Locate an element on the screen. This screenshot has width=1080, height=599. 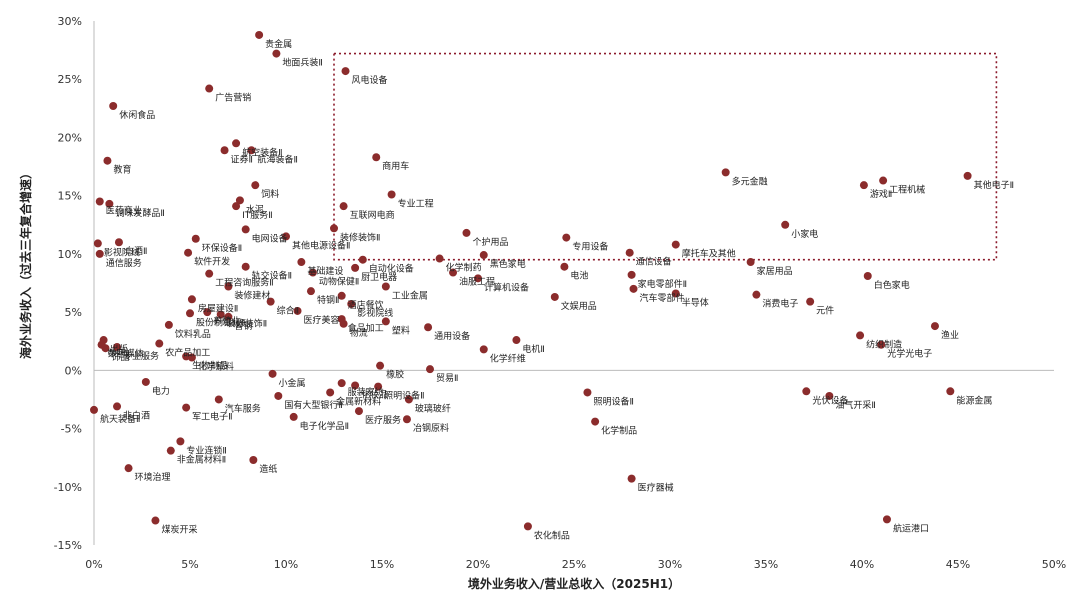
point-label: 纺织制造 is located at coordinates (884, 344).